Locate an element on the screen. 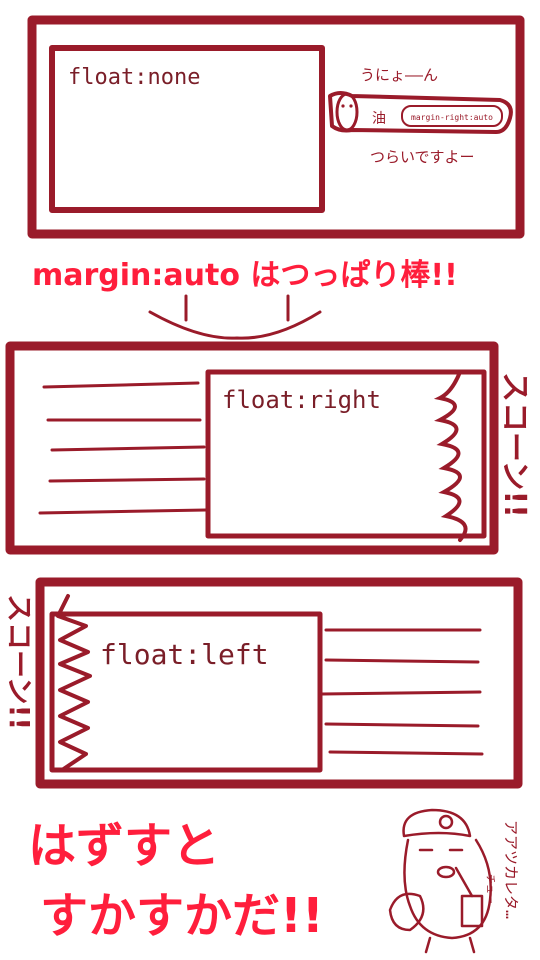 The image size is (540, 960). margin-right-tag is located at coordinates (452, 116).